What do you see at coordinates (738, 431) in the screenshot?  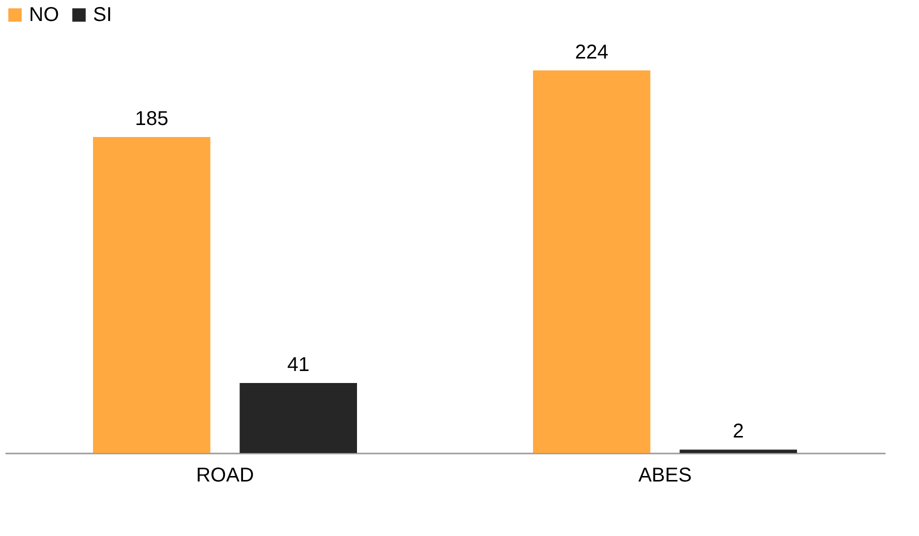 I see `data-label: 2` at bounding box center [738, 431].